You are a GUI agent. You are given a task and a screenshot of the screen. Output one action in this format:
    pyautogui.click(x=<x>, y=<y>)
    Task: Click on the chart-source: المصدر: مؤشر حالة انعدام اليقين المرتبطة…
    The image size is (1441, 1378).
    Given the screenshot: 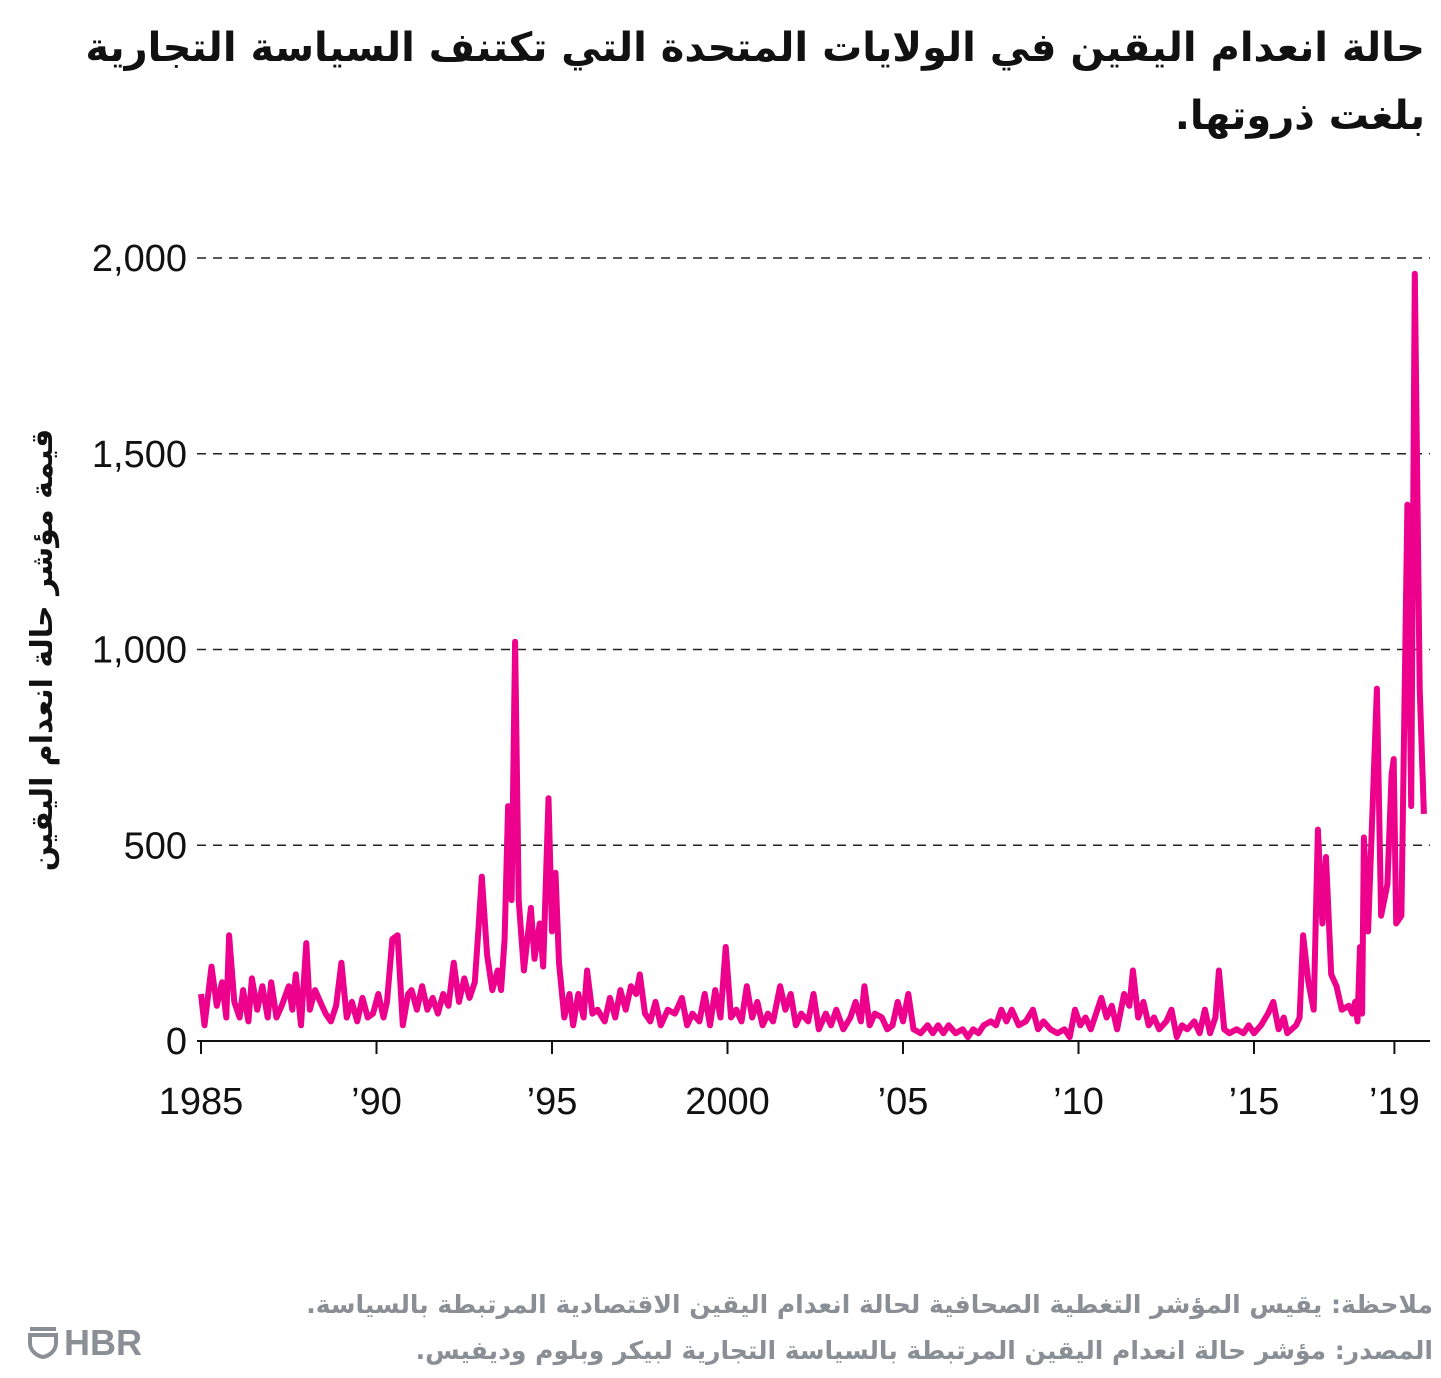 What is the action you would take?
    pyautogui.click(x=924, y=1350)
    